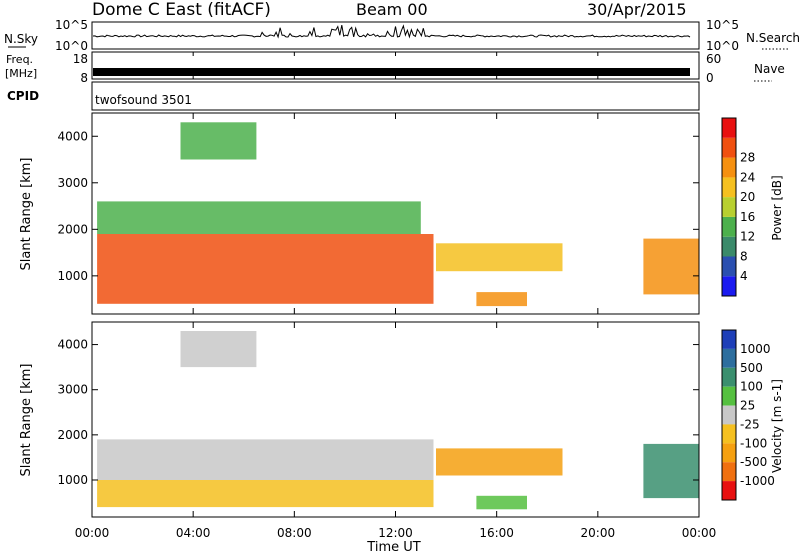 The image size is (800, 554). I want to click on station-title: Dome C East (fitACF), so click(181, 10).